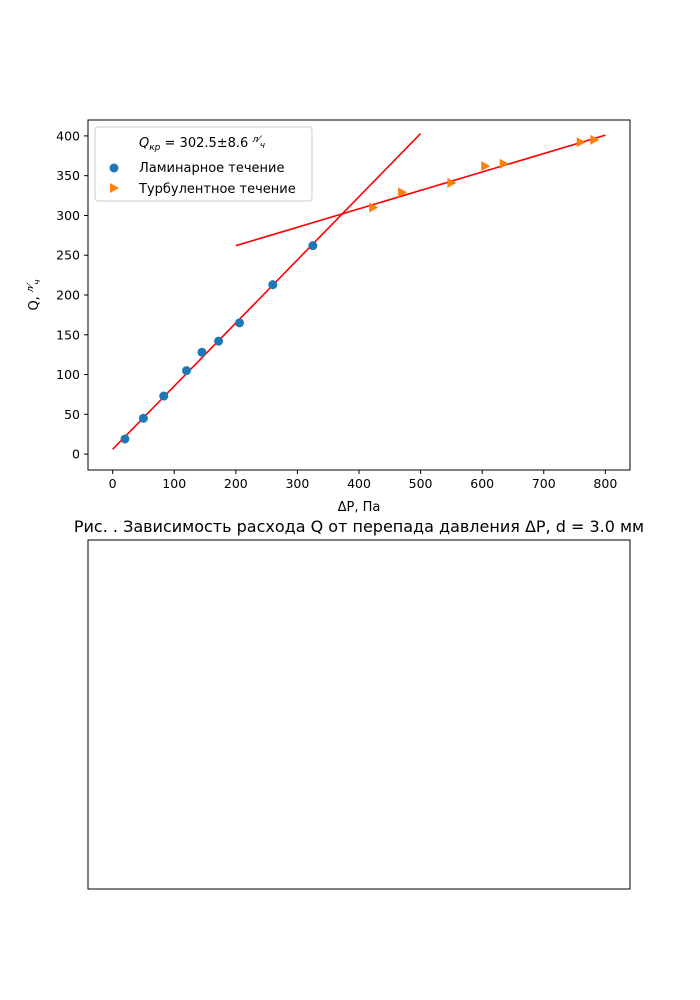  I want to click on x-axis-label: ΔP, Па, so click(359, 507).